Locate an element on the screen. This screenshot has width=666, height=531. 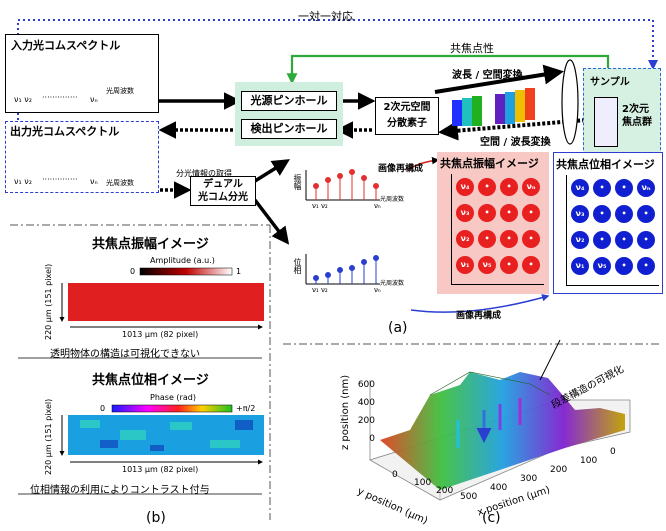
grid-dot: ν₄ is located at coordinates (580, 188).